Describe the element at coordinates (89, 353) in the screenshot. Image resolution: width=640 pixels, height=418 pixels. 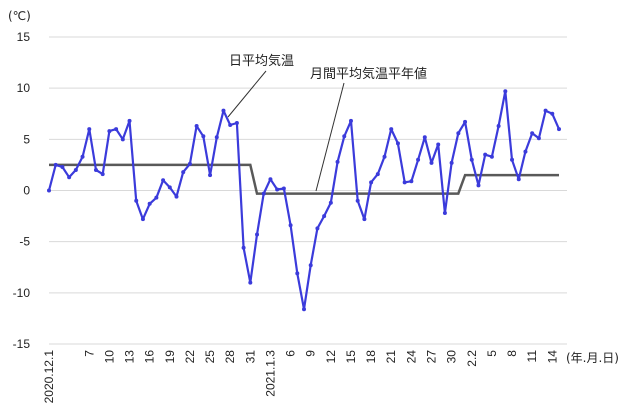
I see `x-tick-label: 7` at that location.